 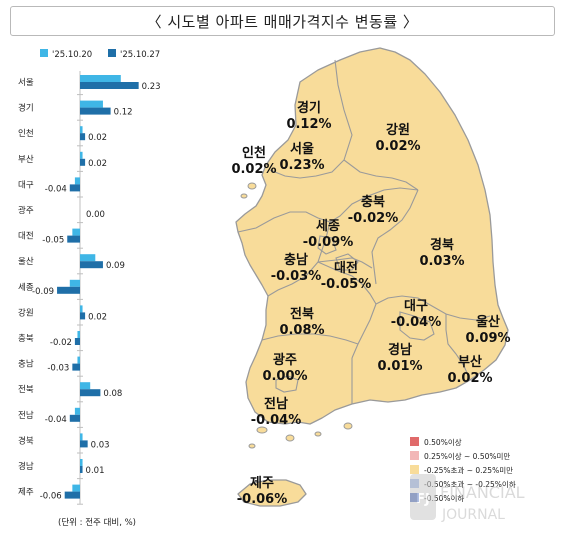 I want to click on map-region-name: 서울, so click(x=302, y=149).